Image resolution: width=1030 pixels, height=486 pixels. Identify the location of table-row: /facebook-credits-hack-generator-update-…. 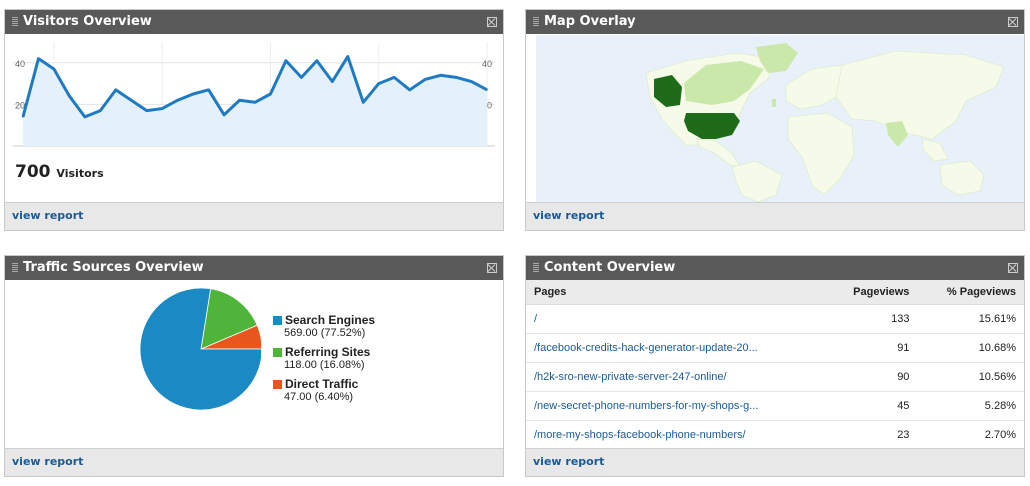
(775, 348).